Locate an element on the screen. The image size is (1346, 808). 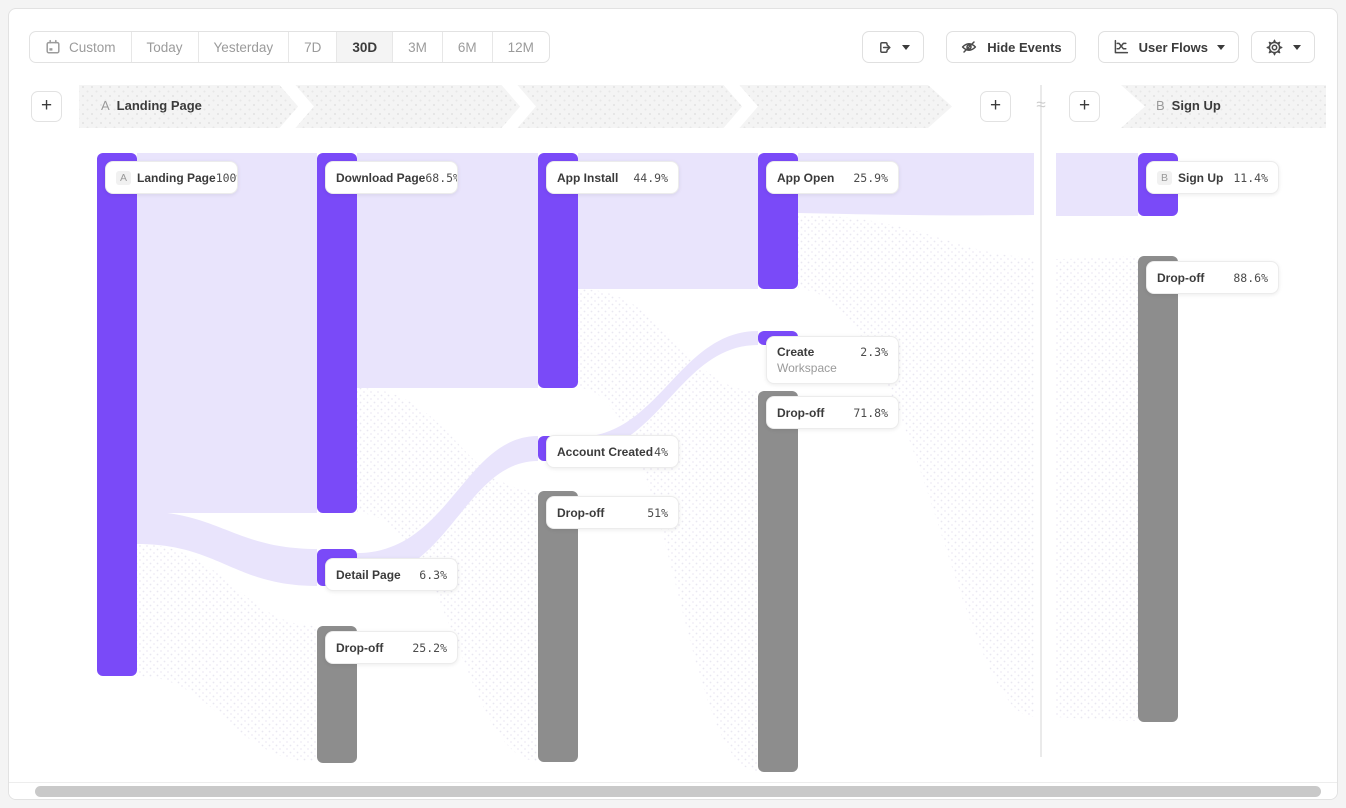
flow-install-to-dropoff is located at coordinates (668, 530).